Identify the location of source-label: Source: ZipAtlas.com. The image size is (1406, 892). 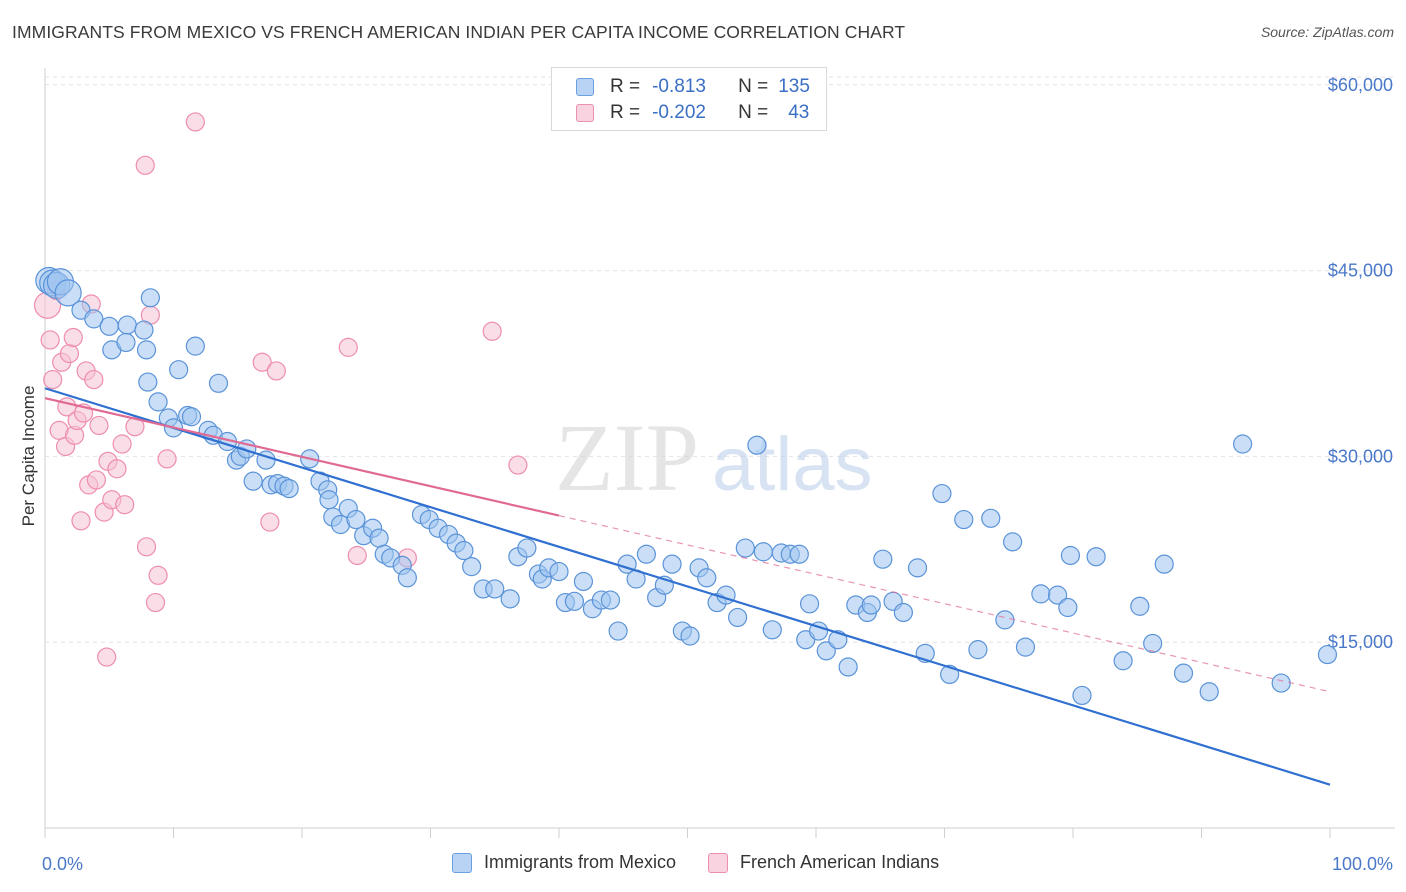
(1327, 32).